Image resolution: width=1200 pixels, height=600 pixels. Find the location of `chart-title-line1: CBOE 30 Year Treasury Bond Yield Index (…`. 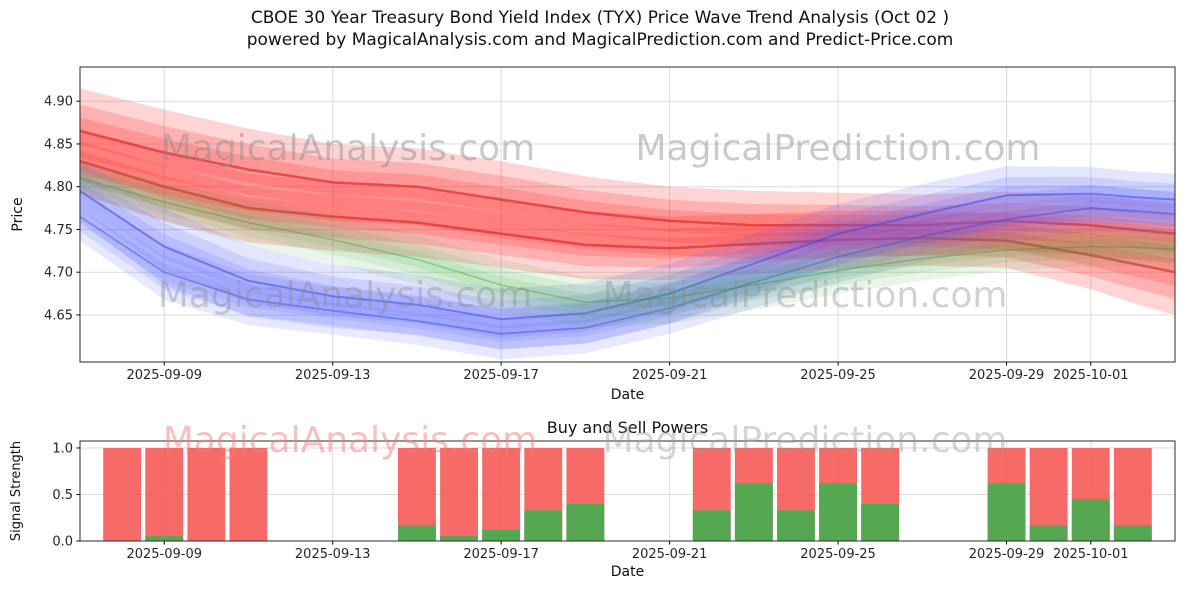

chart-title-line1: CBOE 30 Year Treasury Bond Yield Index (… is located at coordinates (600, 18).